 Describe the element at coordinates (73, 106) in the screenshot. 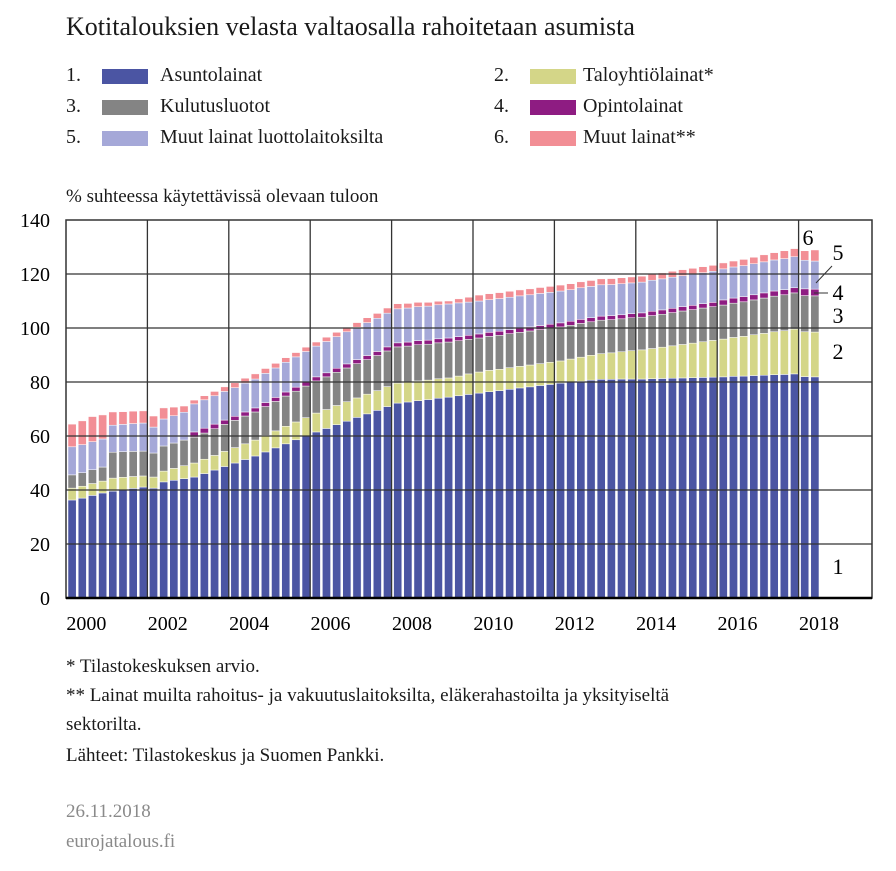

I see `legend-number: 3.` at that location.